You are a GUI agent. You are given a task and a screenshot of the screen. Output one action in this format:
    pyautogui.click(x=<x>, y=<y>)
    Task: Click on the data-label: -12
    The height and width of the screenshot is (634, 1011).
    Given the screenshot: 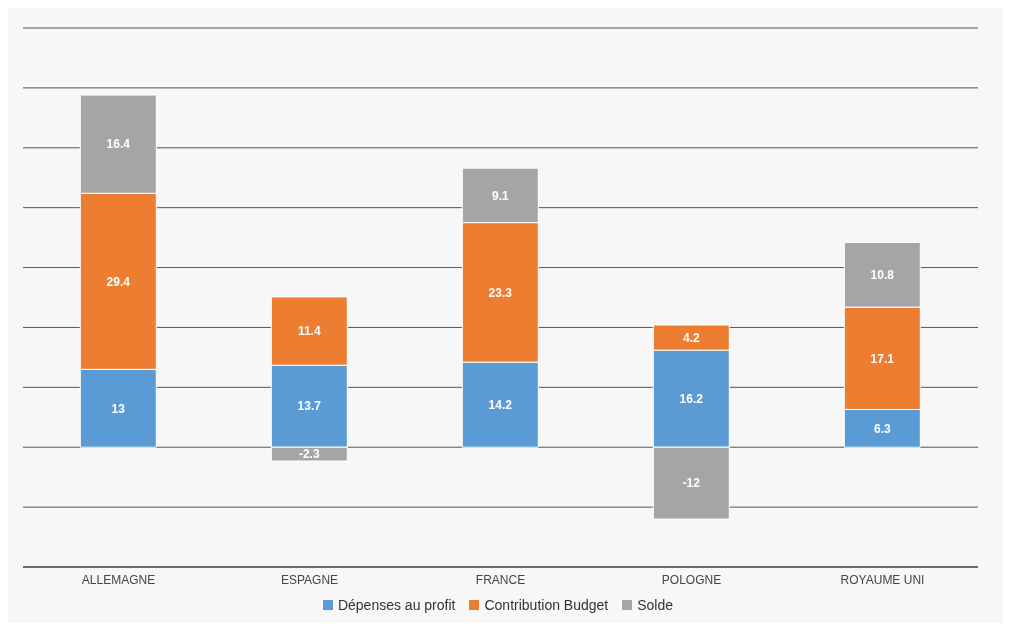 What is the action you would take?
    pyautogui.click(x=691, y=483)
    